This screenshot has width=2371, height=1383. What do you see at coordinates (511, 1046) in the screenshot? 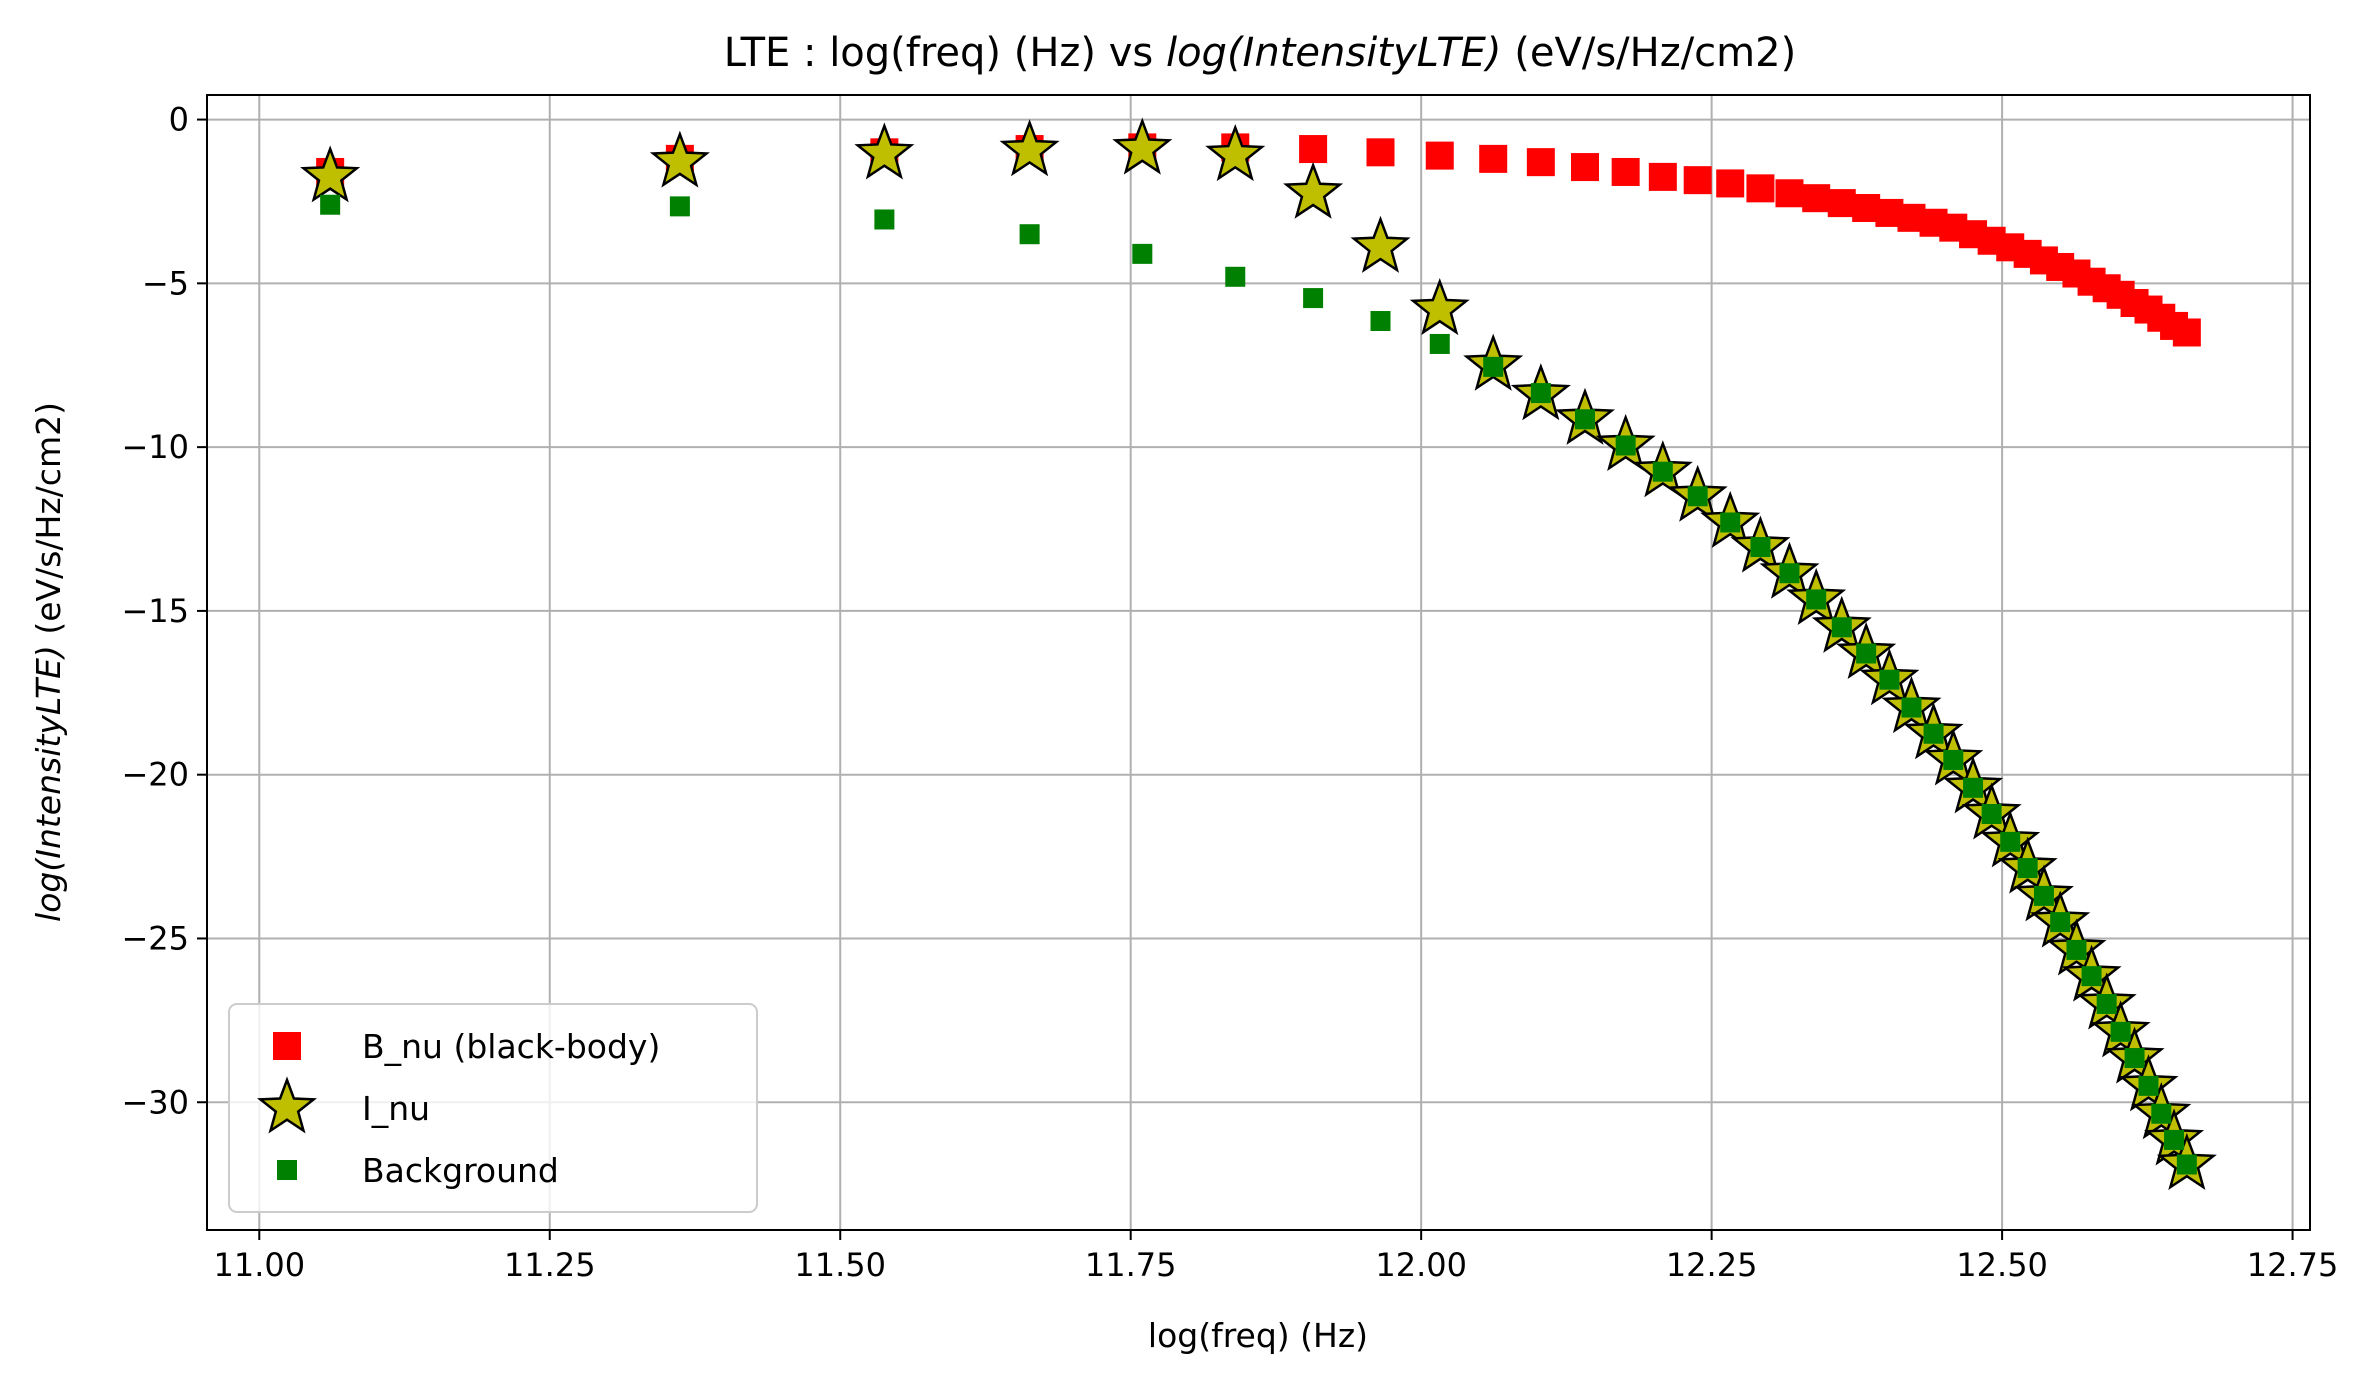
I see `legend-label: B_nu (black-body)` at bounding box center [511, 1046].